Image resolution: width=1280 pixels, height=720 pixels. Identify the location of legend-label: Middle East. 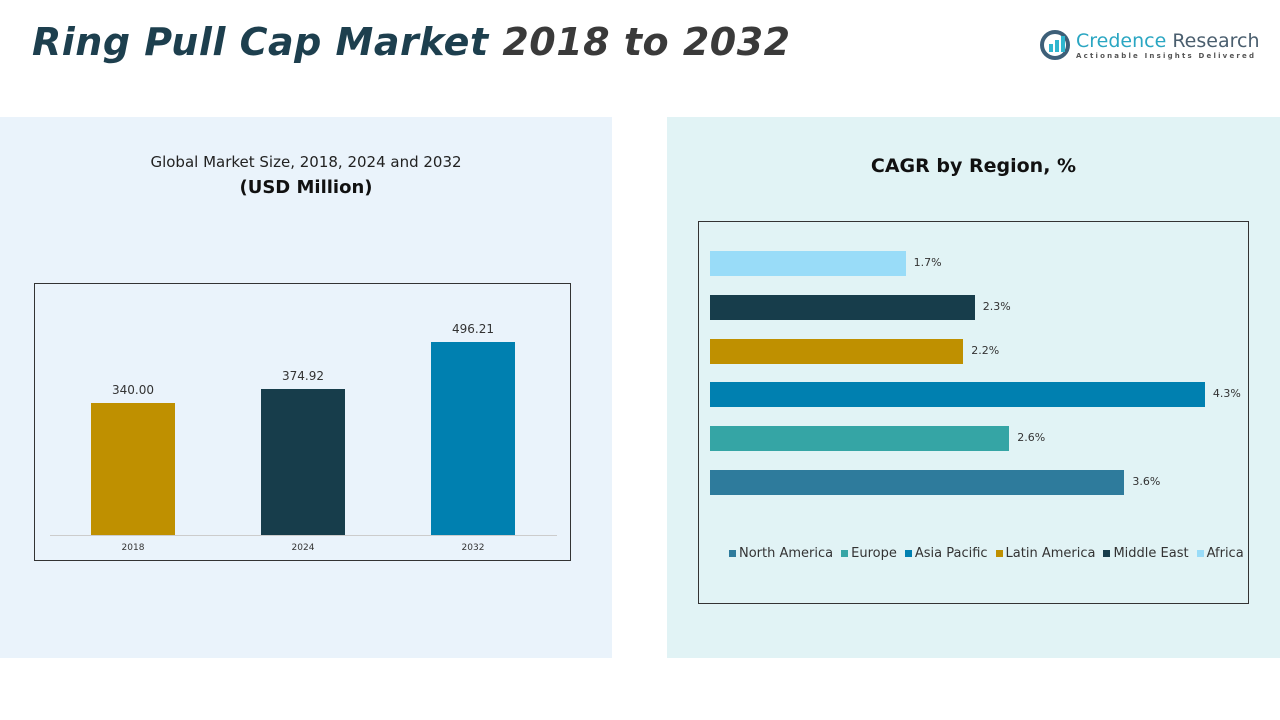
(1151, 553).